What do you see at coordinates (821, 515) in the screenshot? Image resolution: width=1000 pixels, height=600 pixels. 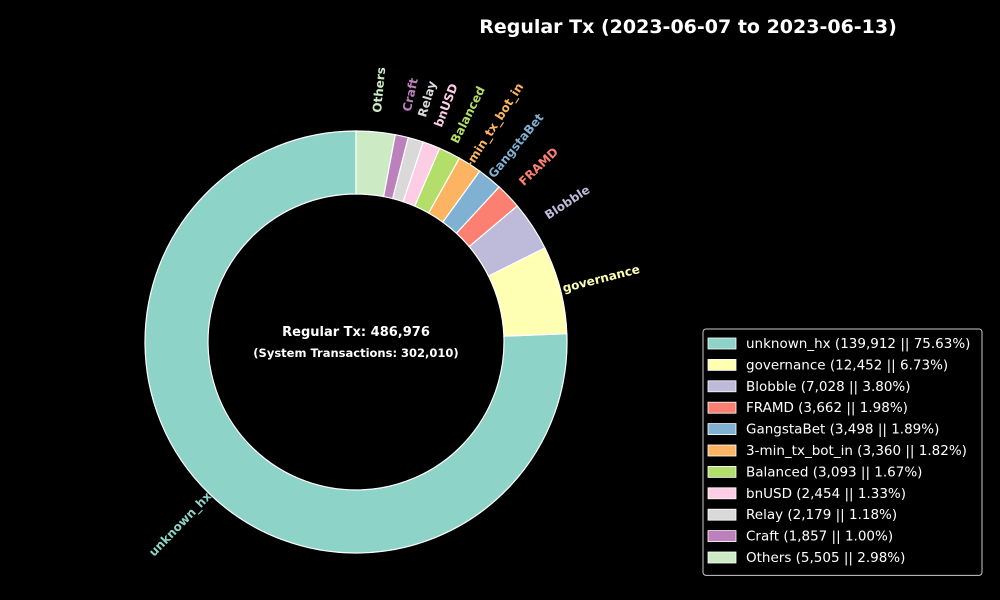 I see `legend-entry-relay: Relay (2,179 || 1.18%)` at bounding box center [821, 515].